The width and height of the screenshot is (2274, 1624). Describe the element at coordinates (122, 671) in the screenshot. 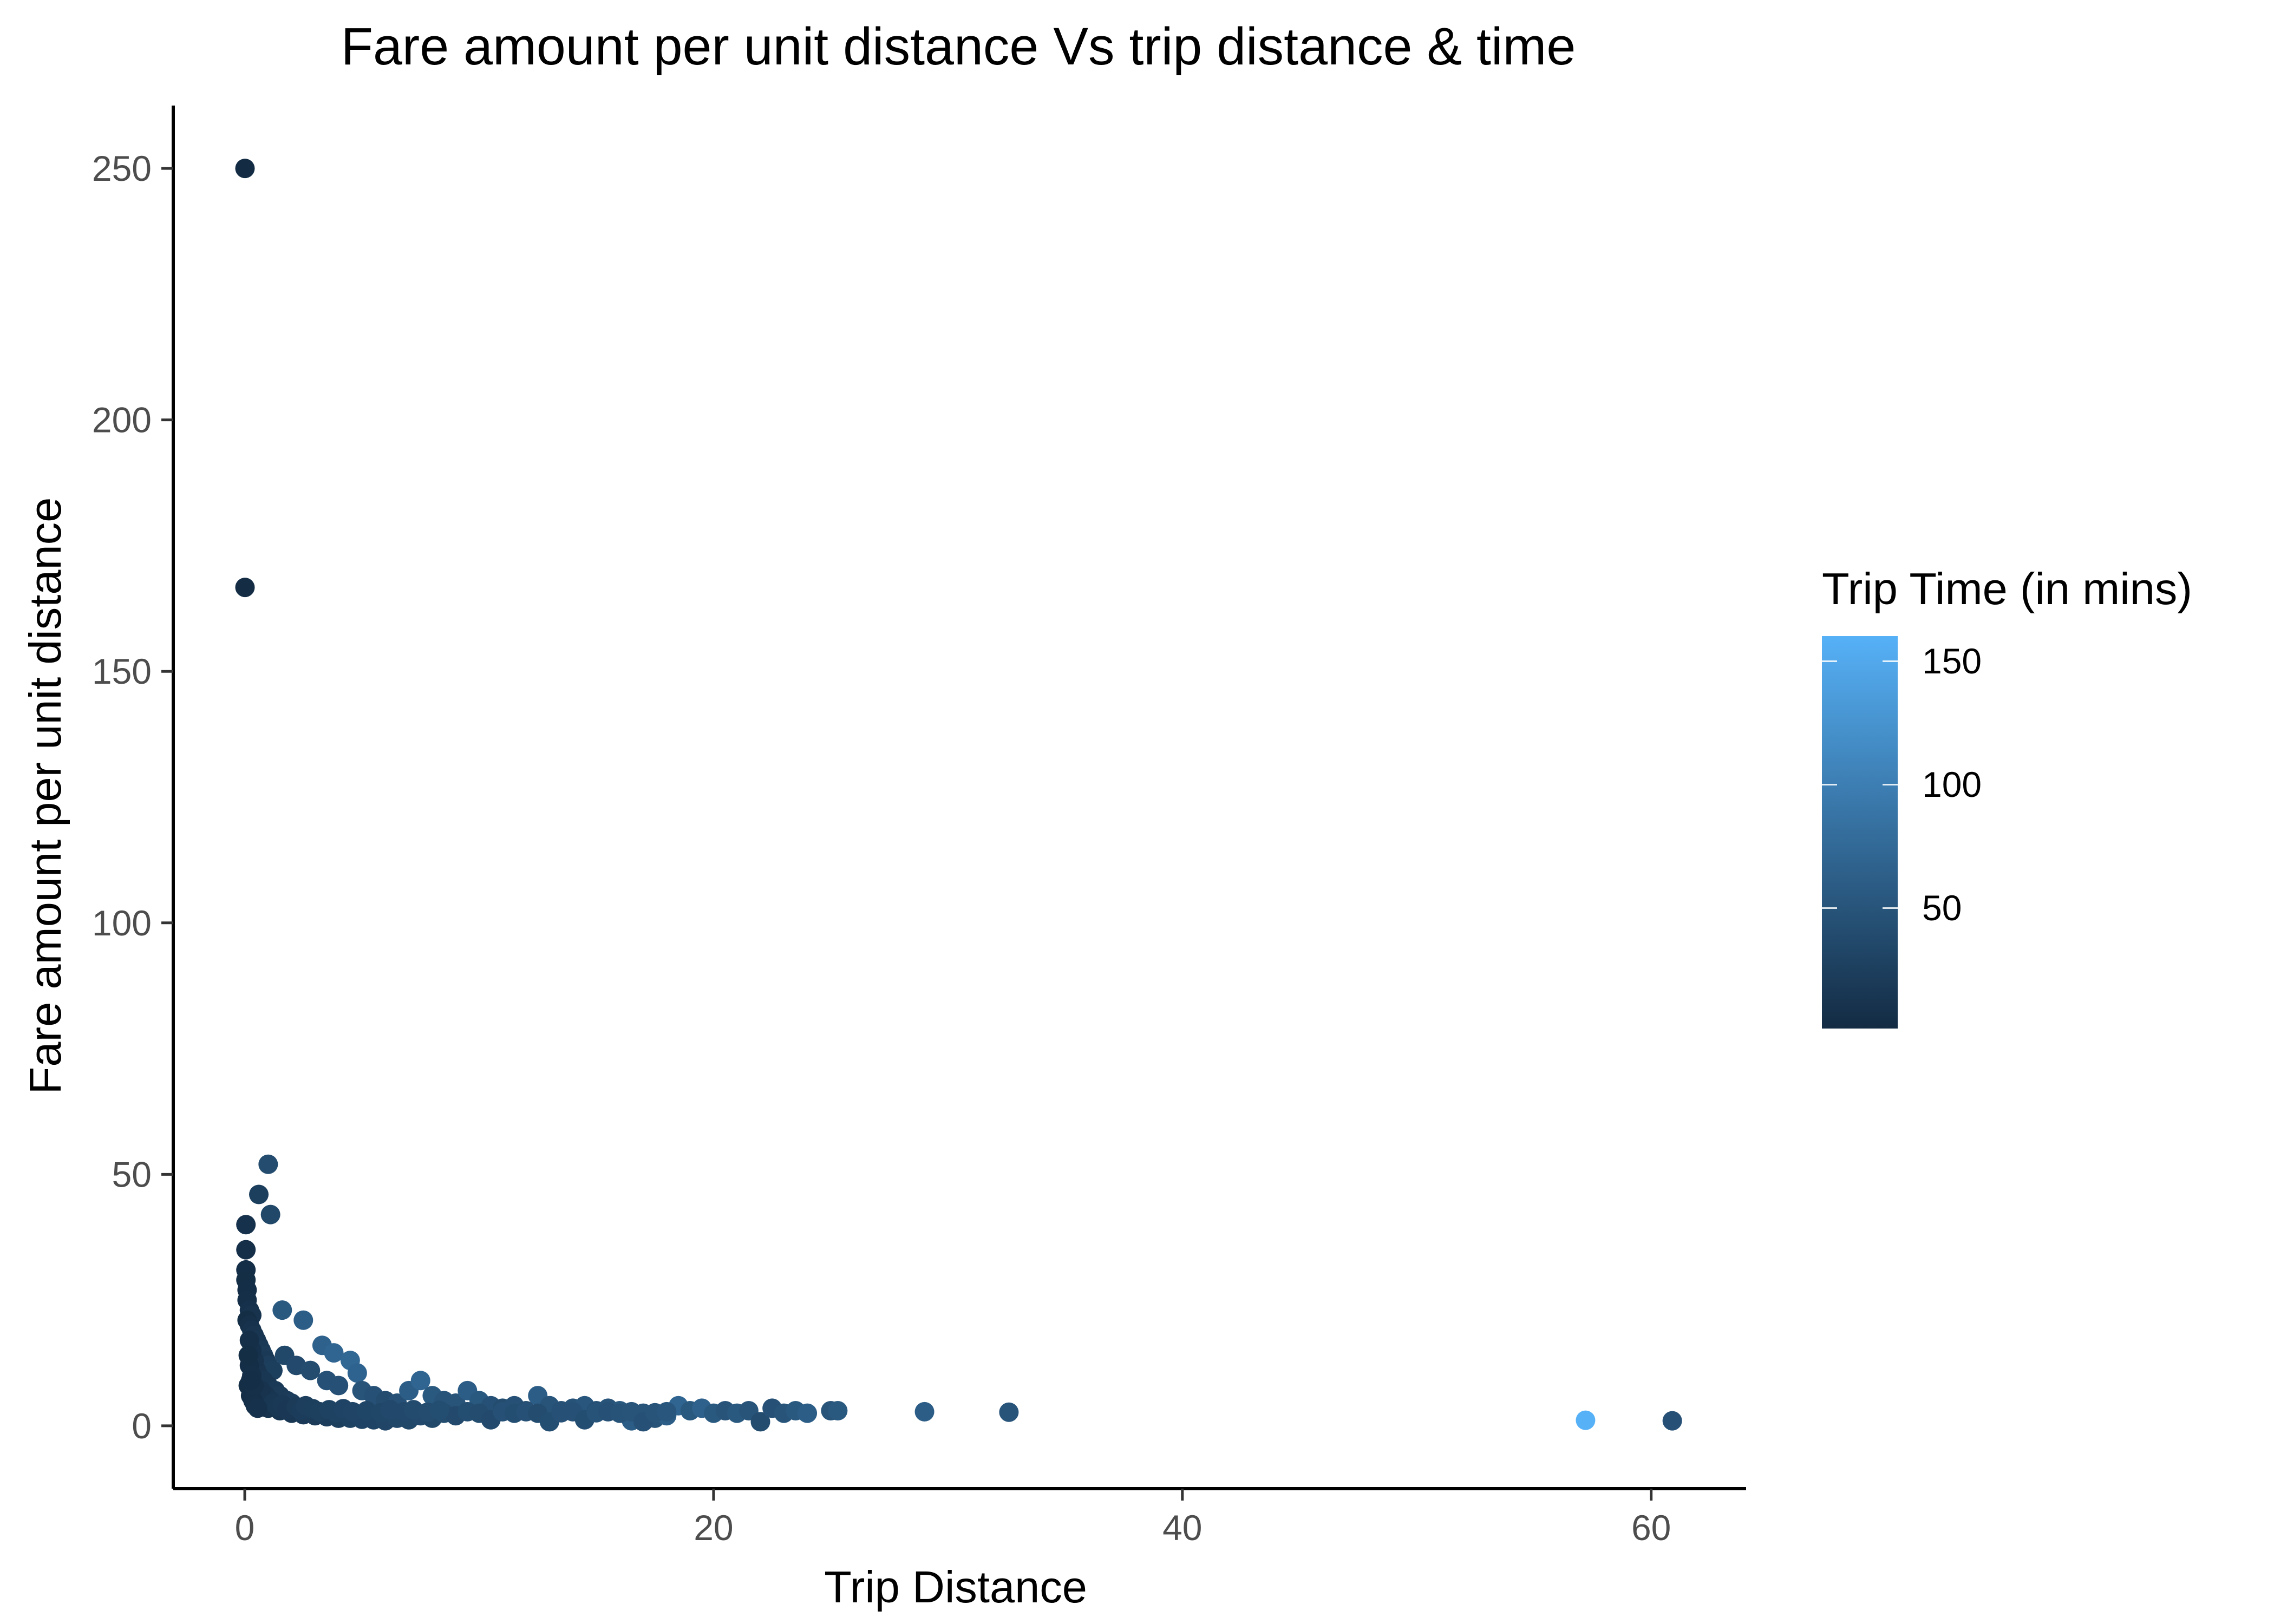

I see `y-tick-label: 150` at that location.